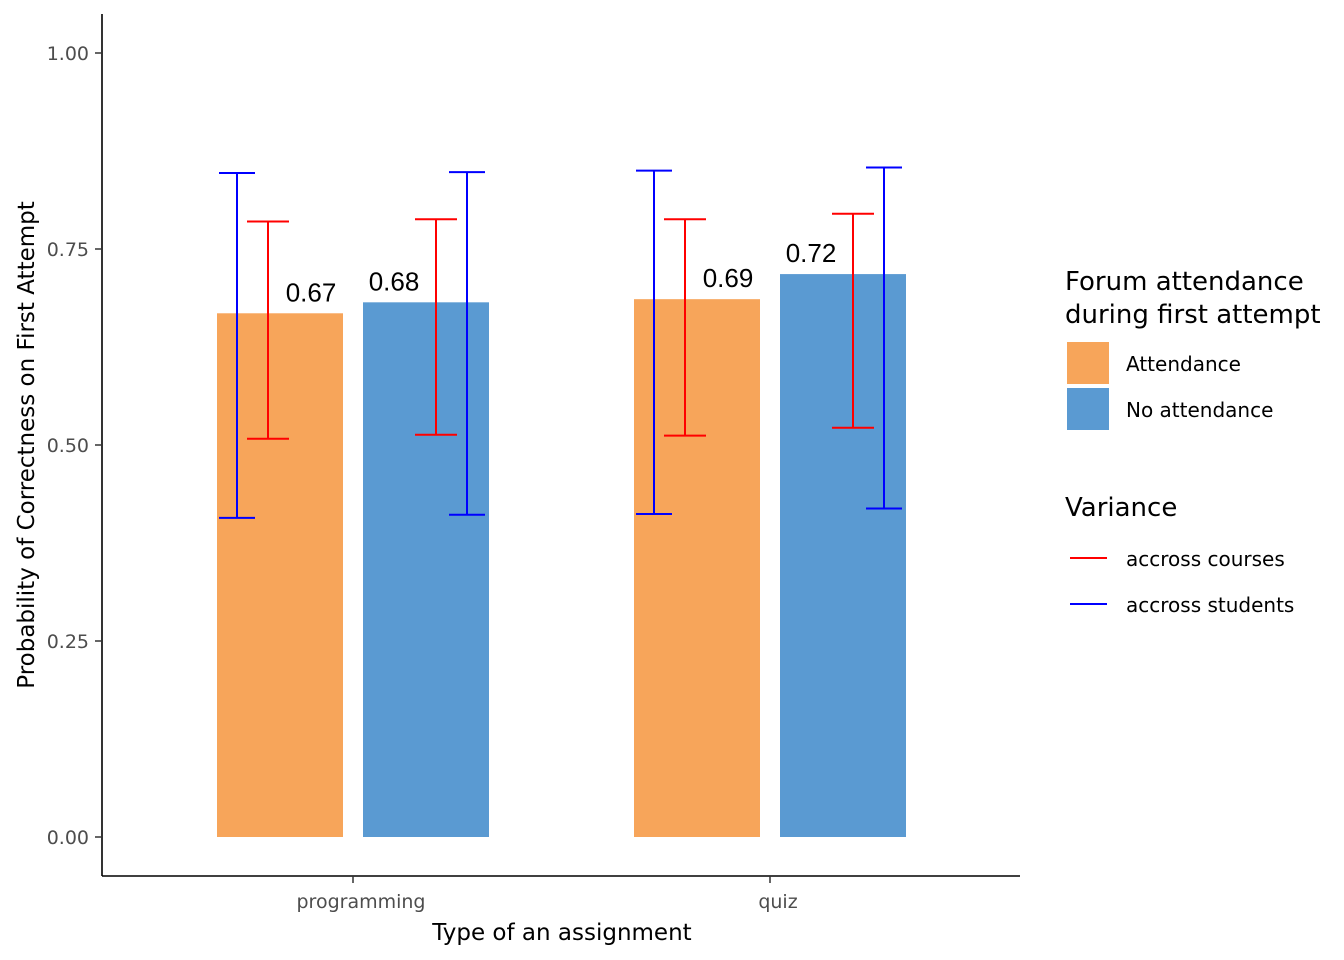  What do you see at coordinates (697, 568) in the screenshot?
I see `bar-attendance-quiz` at bounding box center [697, 568].